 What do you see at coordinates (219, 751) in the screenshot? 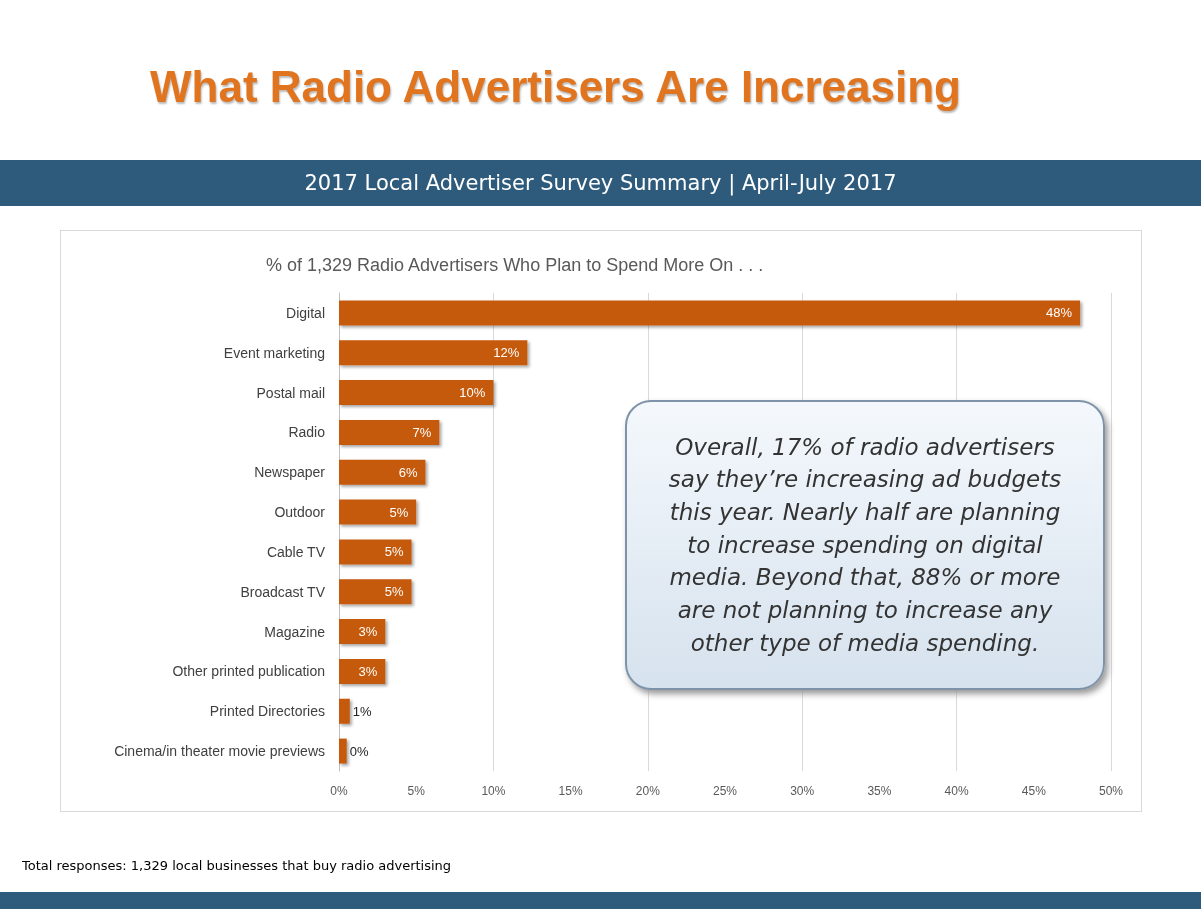
I see `y-tick-label: Cinema/in theater movie previews` at bounding box center [219, 751].